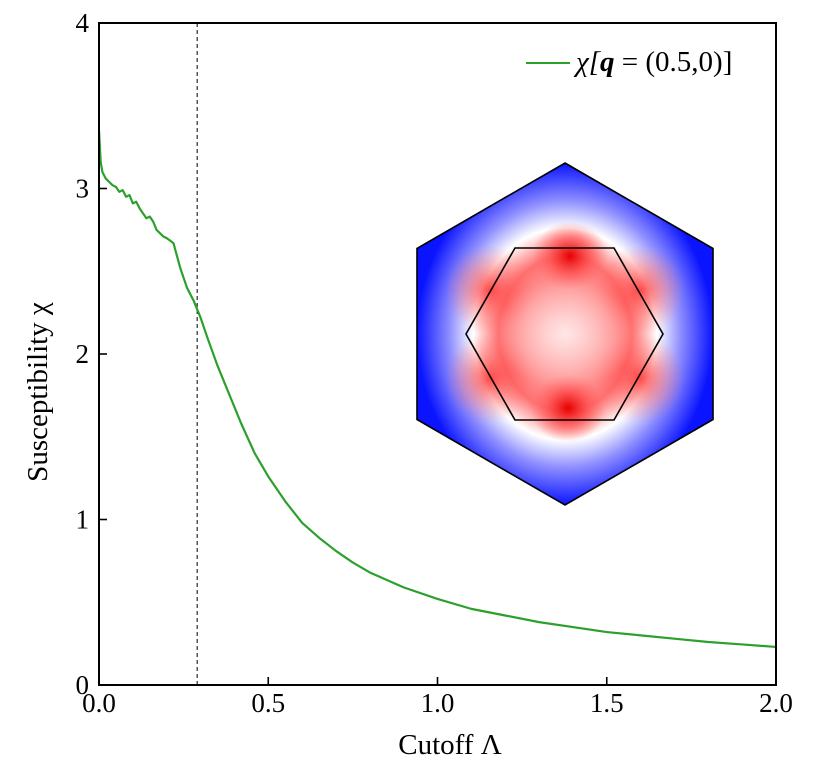 The height and width of the screenshot is (769, 816). What do you see at coordinates (83, 685) in the screenshot?
I see `y-tick-label: 0` at bounding box center [83, 685].